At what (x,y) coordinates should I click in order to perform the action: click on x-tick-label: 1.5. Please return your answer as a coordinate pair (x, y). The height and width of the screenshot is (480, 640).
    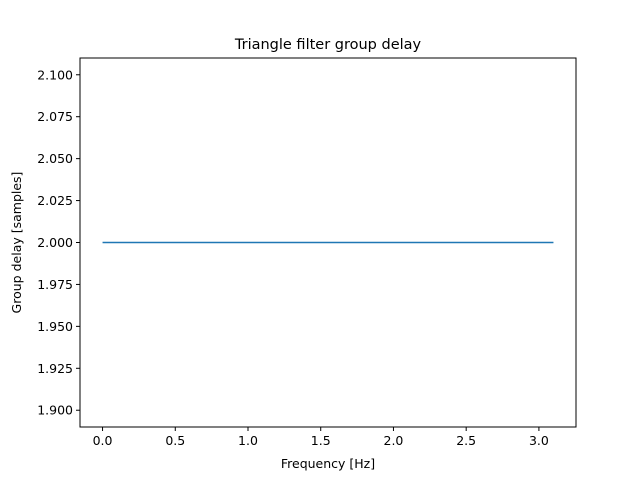
    Looking at the image, I should click on (321, 440).